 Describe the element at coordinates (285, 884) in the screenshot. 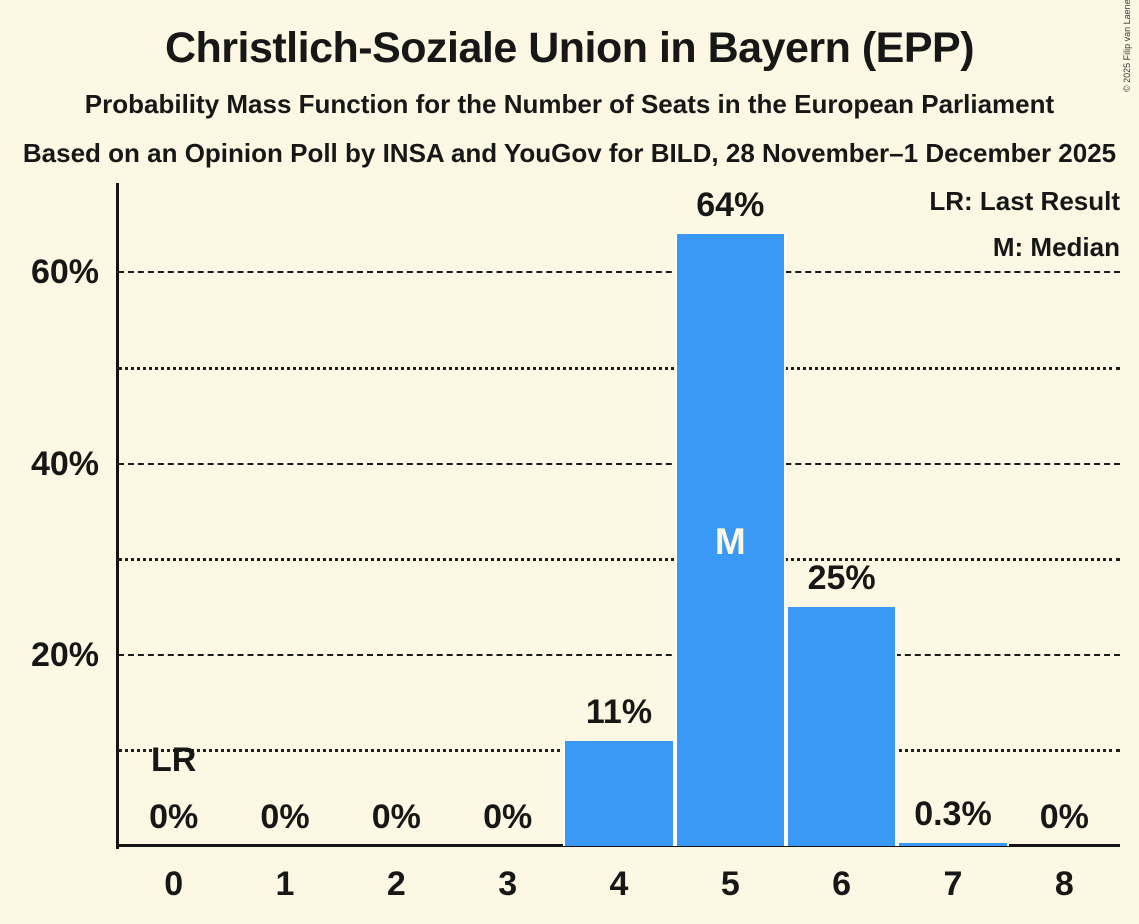

I see `x-tick-label-1: 1` at that location.